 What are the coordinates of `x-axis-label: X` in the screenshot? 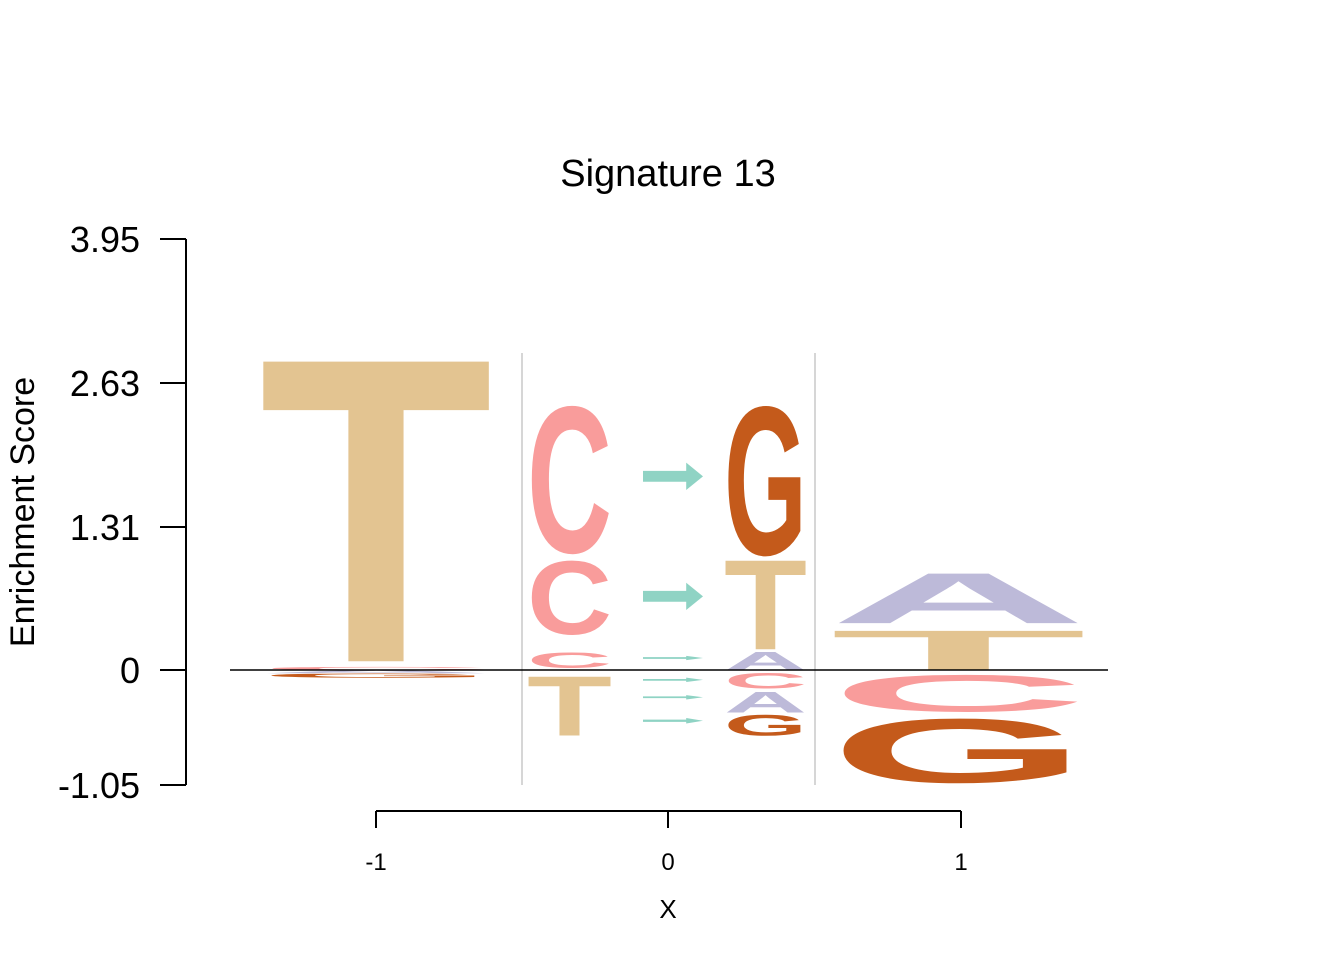 It's located at (667, 909).